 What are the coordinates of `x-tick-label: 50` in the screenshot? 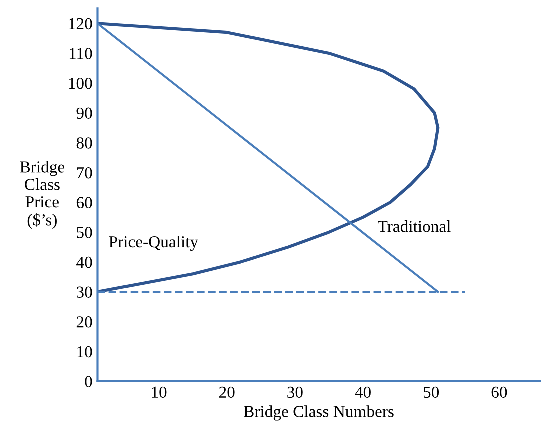 It's located at (432, 392).